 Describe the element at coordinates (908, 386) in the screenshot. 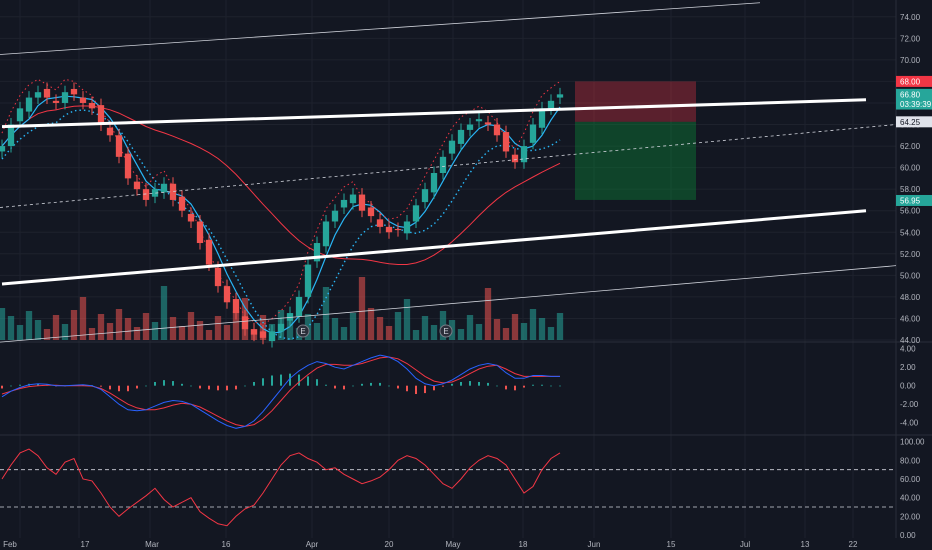

I see `macd-tick-label: 0.00` at that location.